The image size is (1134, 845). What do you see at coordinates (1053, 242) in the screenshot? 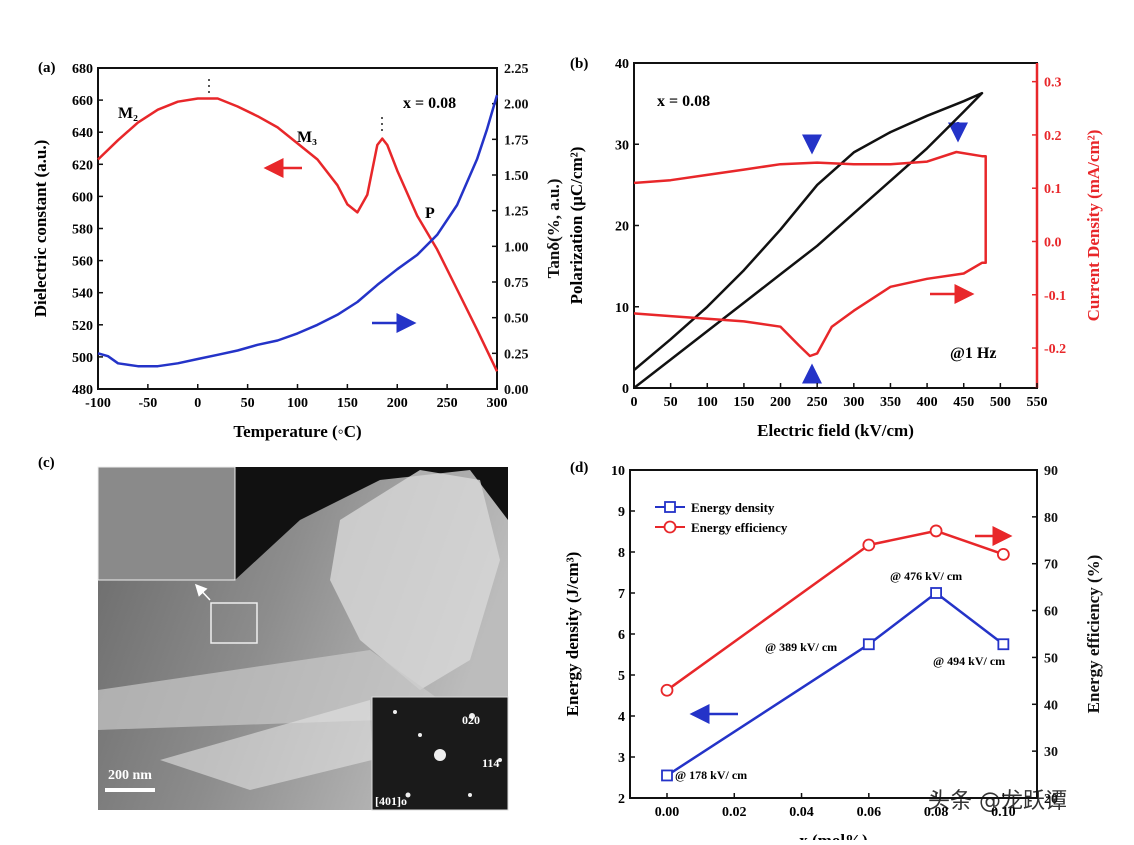
I see `y2-tick-label: 0.0` at bounding box center [1053, 242].